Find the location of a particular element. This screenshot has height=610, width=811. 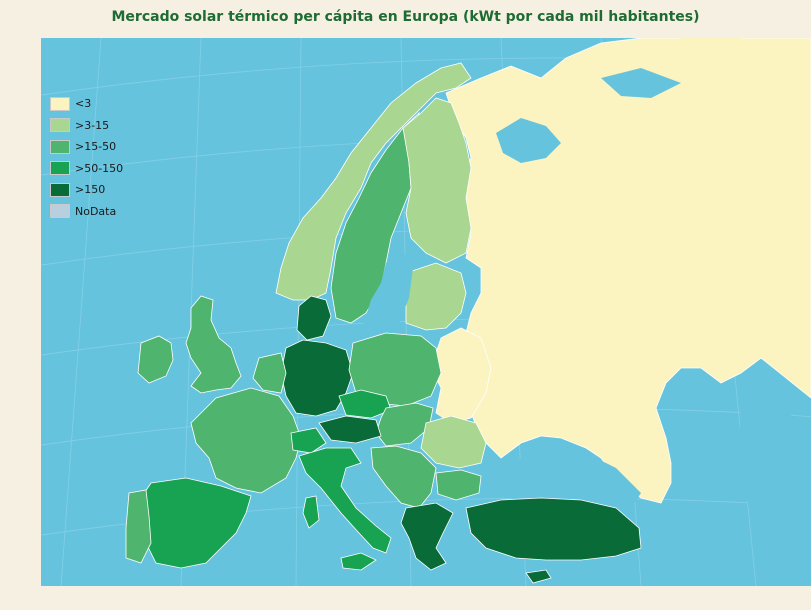

region-sardinia is located at coordinates (311, 512).